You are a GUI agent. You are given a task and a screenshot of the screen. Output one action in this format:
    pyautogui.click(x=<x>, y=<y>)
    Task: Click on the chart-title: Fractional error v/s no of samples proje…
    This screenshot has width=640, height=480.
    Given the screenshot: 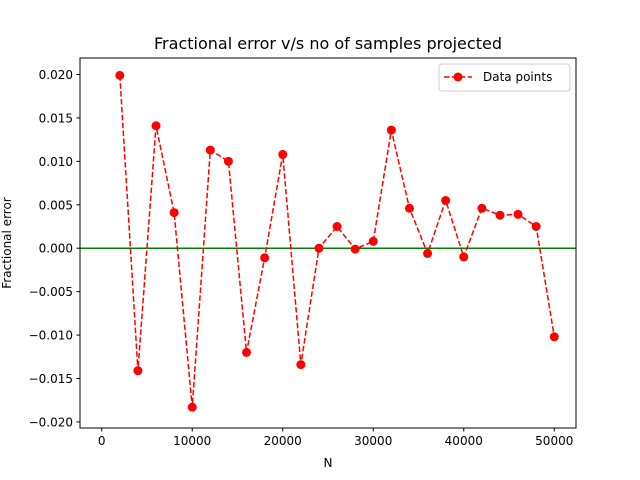 What is the action you would take?
    pyautogui.click(x=328, y=43)
    